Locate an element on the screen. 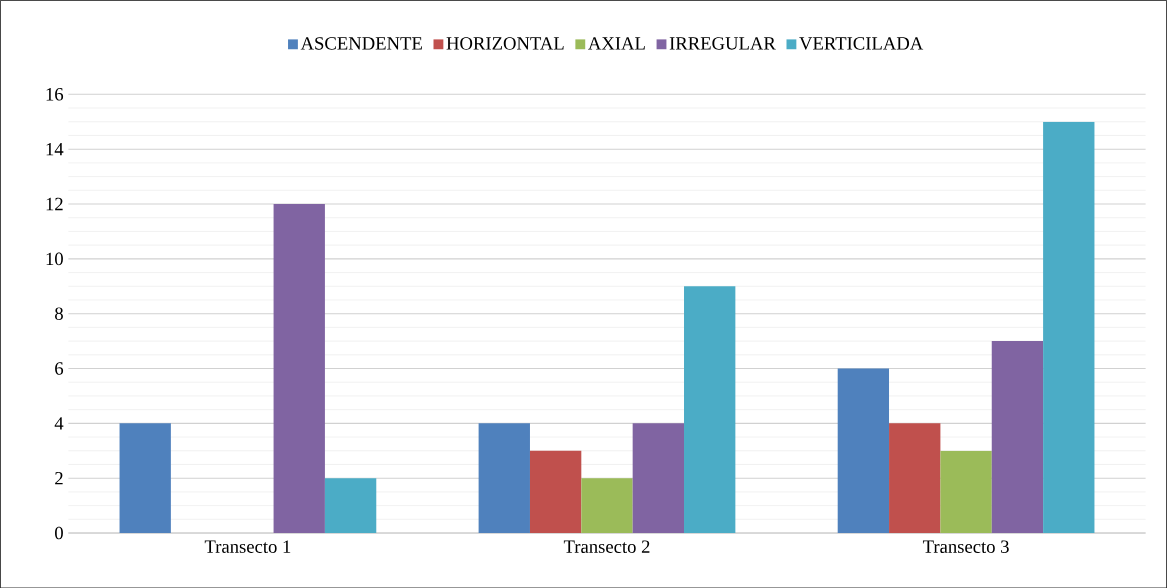 This screenshot has height=588, width=1167. y-tick-label: 6 is located at coordinates (59, 368).